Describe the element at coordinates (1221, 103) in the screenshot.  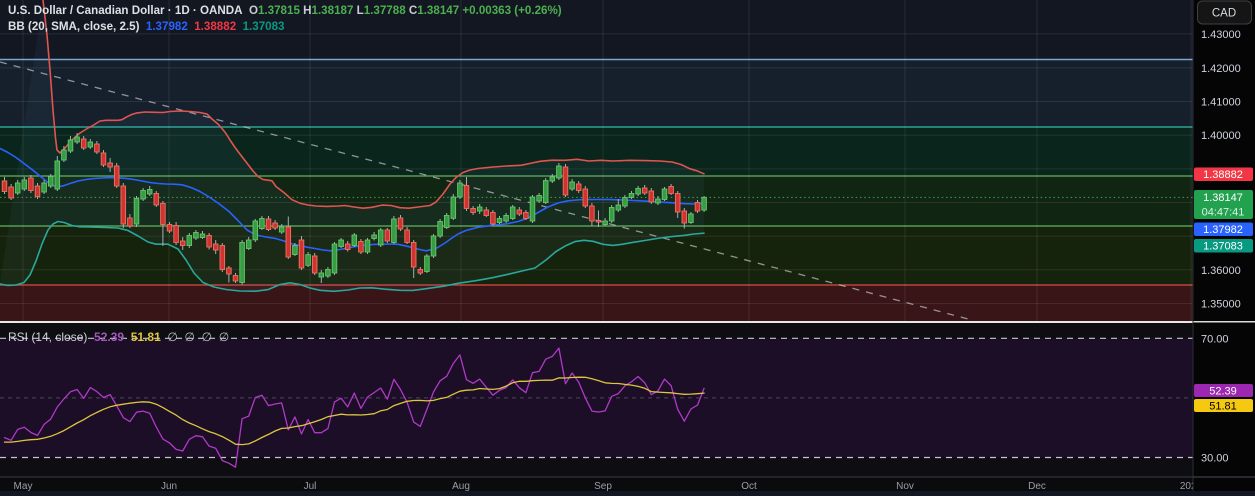
I see `svg-text: 1.41000` at that location.